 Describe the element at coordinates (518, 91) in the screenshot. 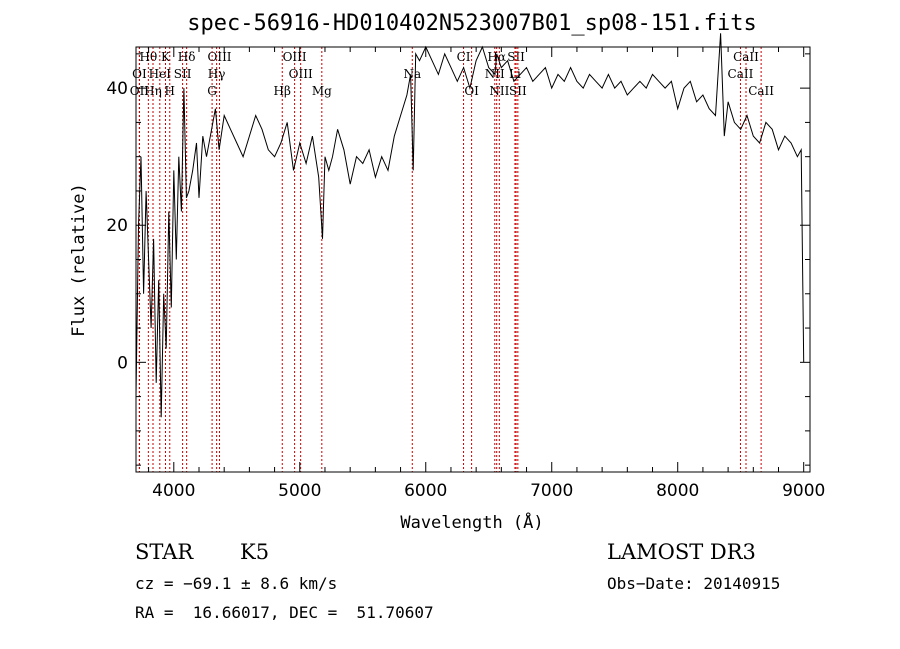

I see `line-label-26: SII` at that location.